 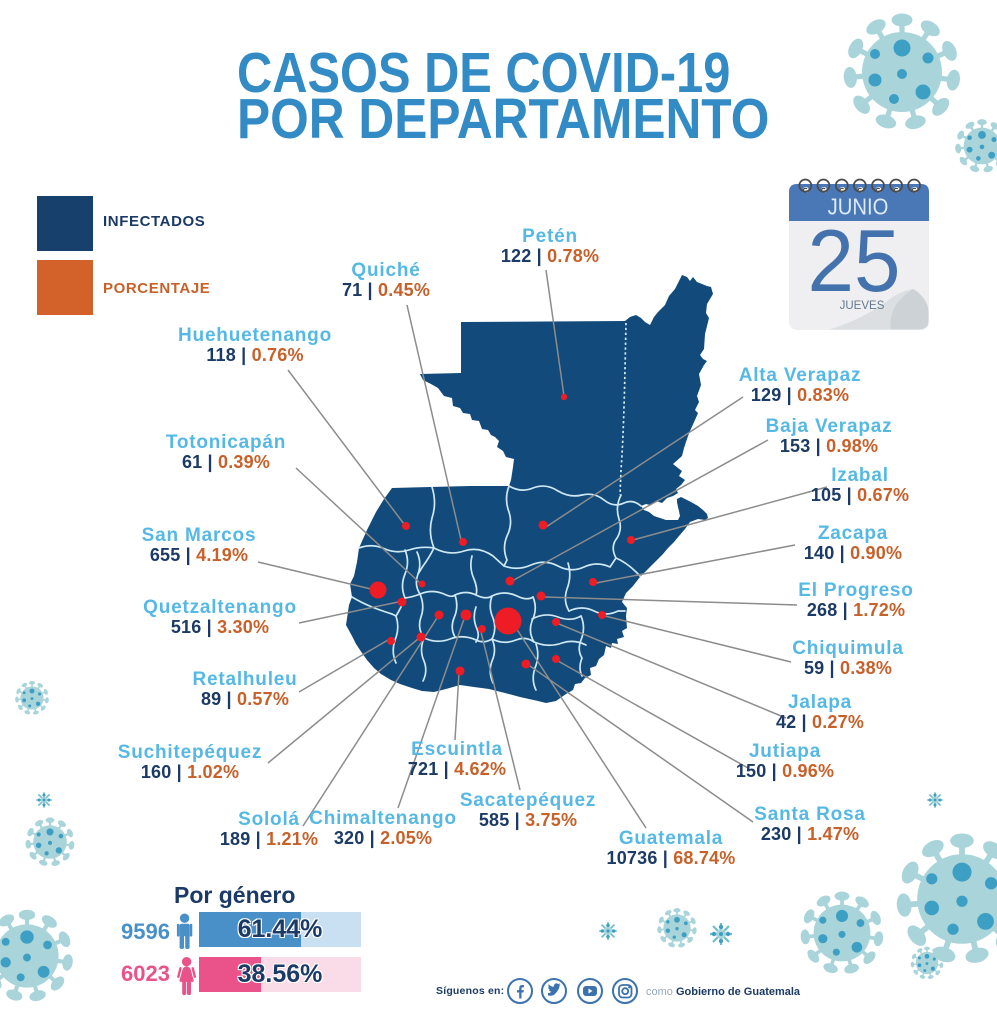 I want to click on svg-text: 25, so click(x=854, y=261).